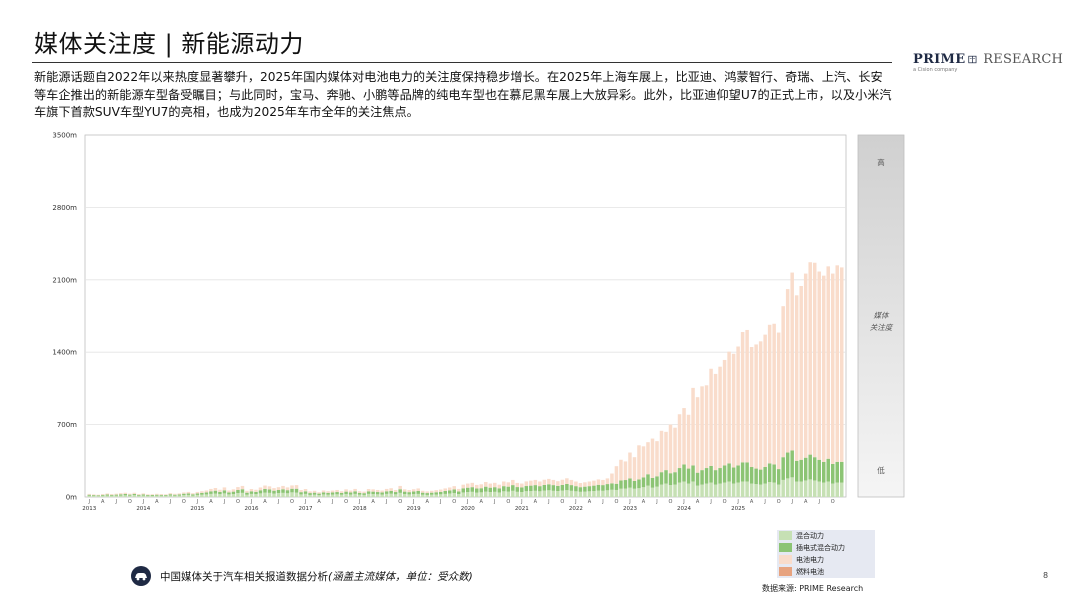  Describe the element at coordinates (882, 315) in the screenshot. I see `scale-mid-label-1: 媒体` at that location.